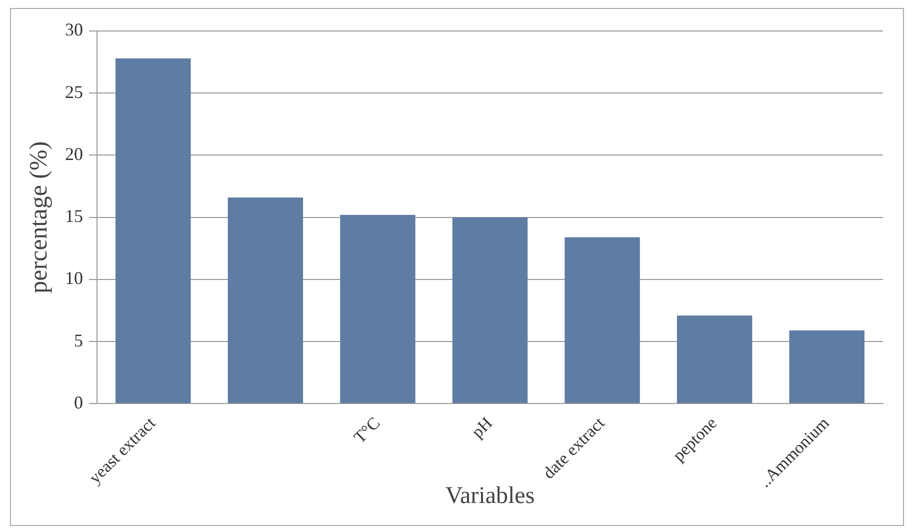 Image resolution: width=914 pixels, height=532 pixels. I want to click on y-tick-label: 20, so click(74, 154).